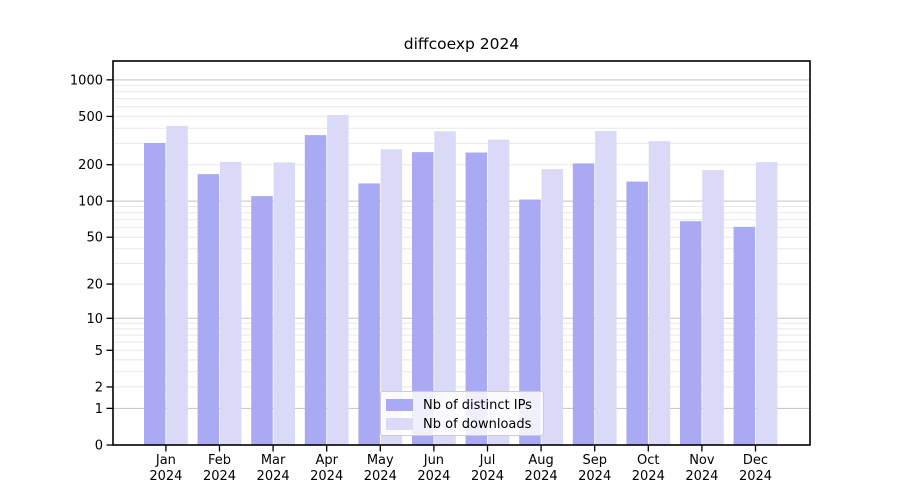 The height and width of the screenshot is (500, 900). What do you see at coordinates (445, 288) in the screenshot?
I see `bar-downloads-jun` at bounding box center [445, 288].